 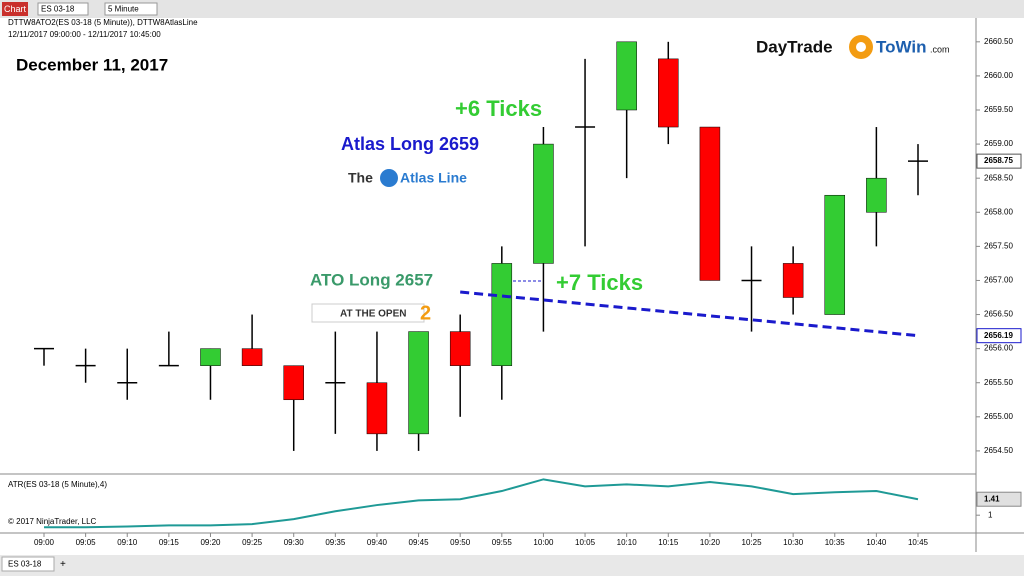 I want to click on badge-text: AT THE OPEN, so click(x=373, y=314).